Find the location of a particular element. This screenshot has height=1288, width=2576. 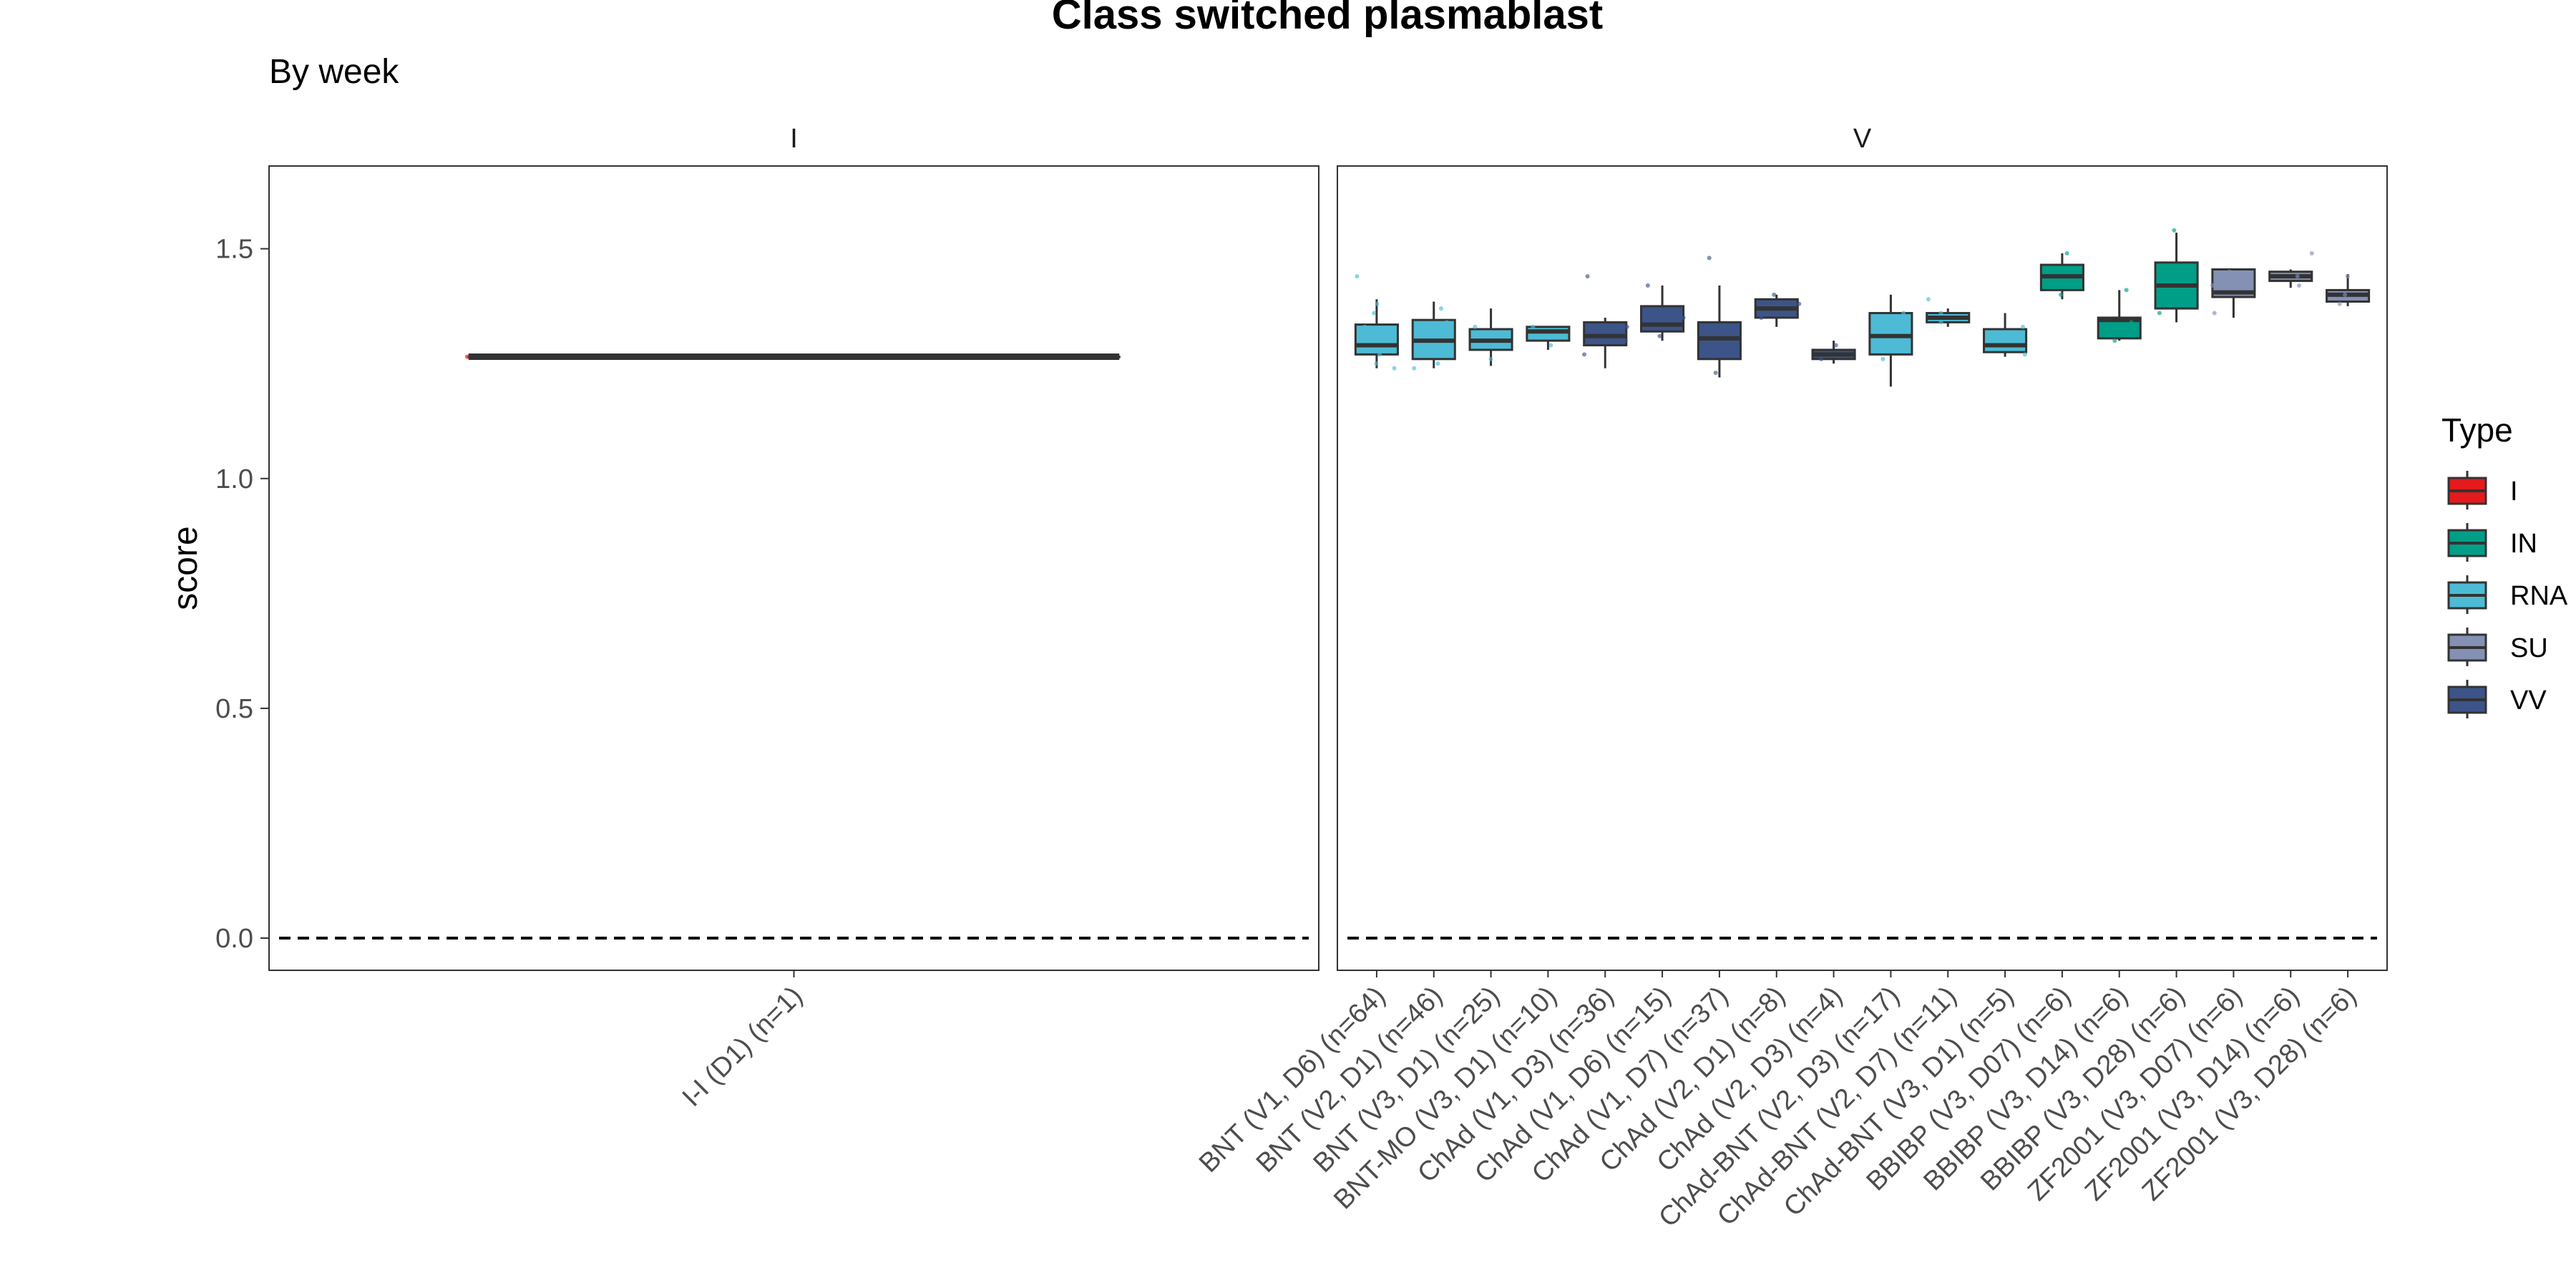

chart-subtitle: By week is located at coordinates (334, 72).